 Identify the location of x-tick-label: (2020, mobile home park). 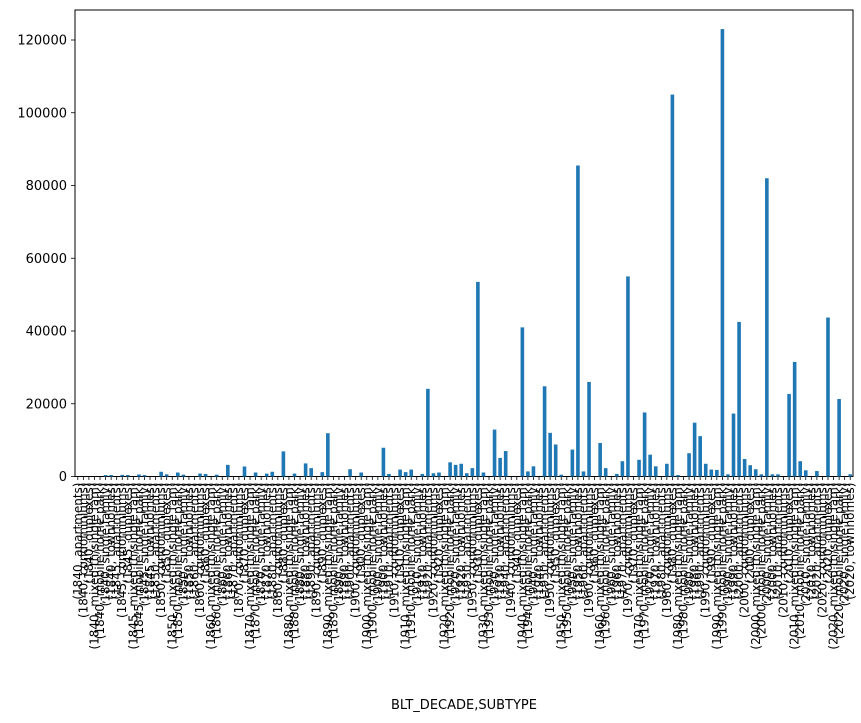
(839, 561).